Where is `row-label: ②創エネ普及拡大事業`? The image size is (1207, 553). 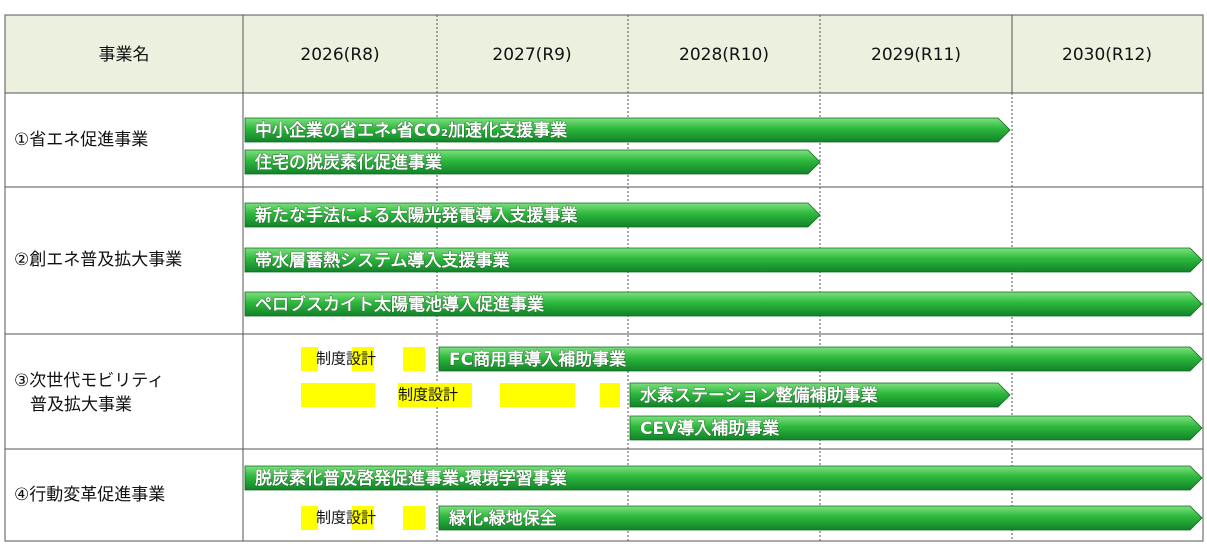
row-label: ②創エネ普及拡大事業 is located at coordinates (98, 260).